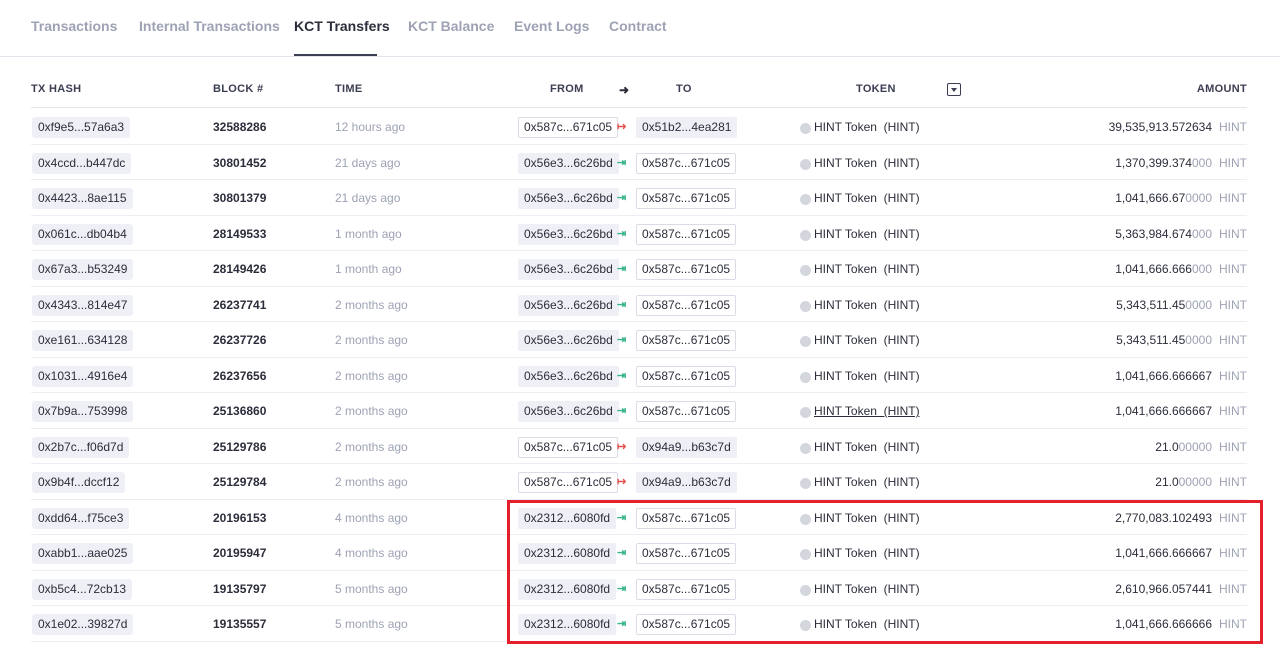 The image size is (1280, 652). I want to click on tx-hash-link: 0x4343...814e47, so click(83, 305).